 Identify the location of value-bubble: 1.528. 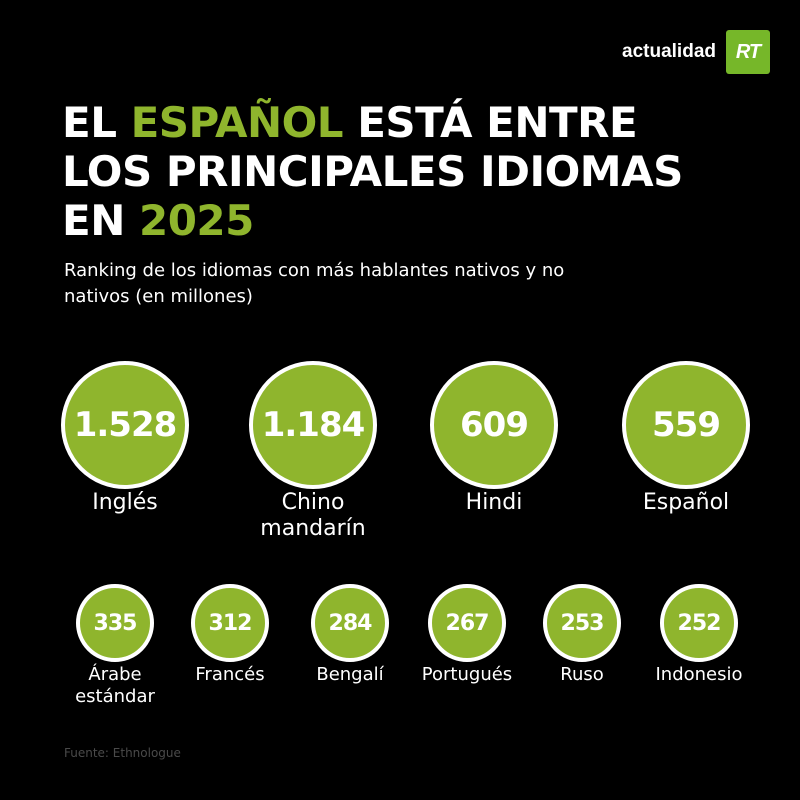
(125, 425).